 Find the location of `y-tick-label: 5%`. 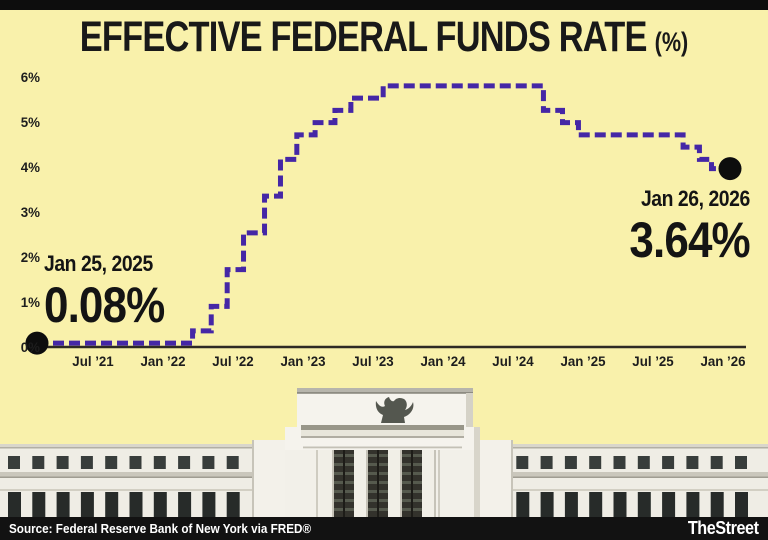

y-tick-label: 5% is located at coordinates (30, 122).